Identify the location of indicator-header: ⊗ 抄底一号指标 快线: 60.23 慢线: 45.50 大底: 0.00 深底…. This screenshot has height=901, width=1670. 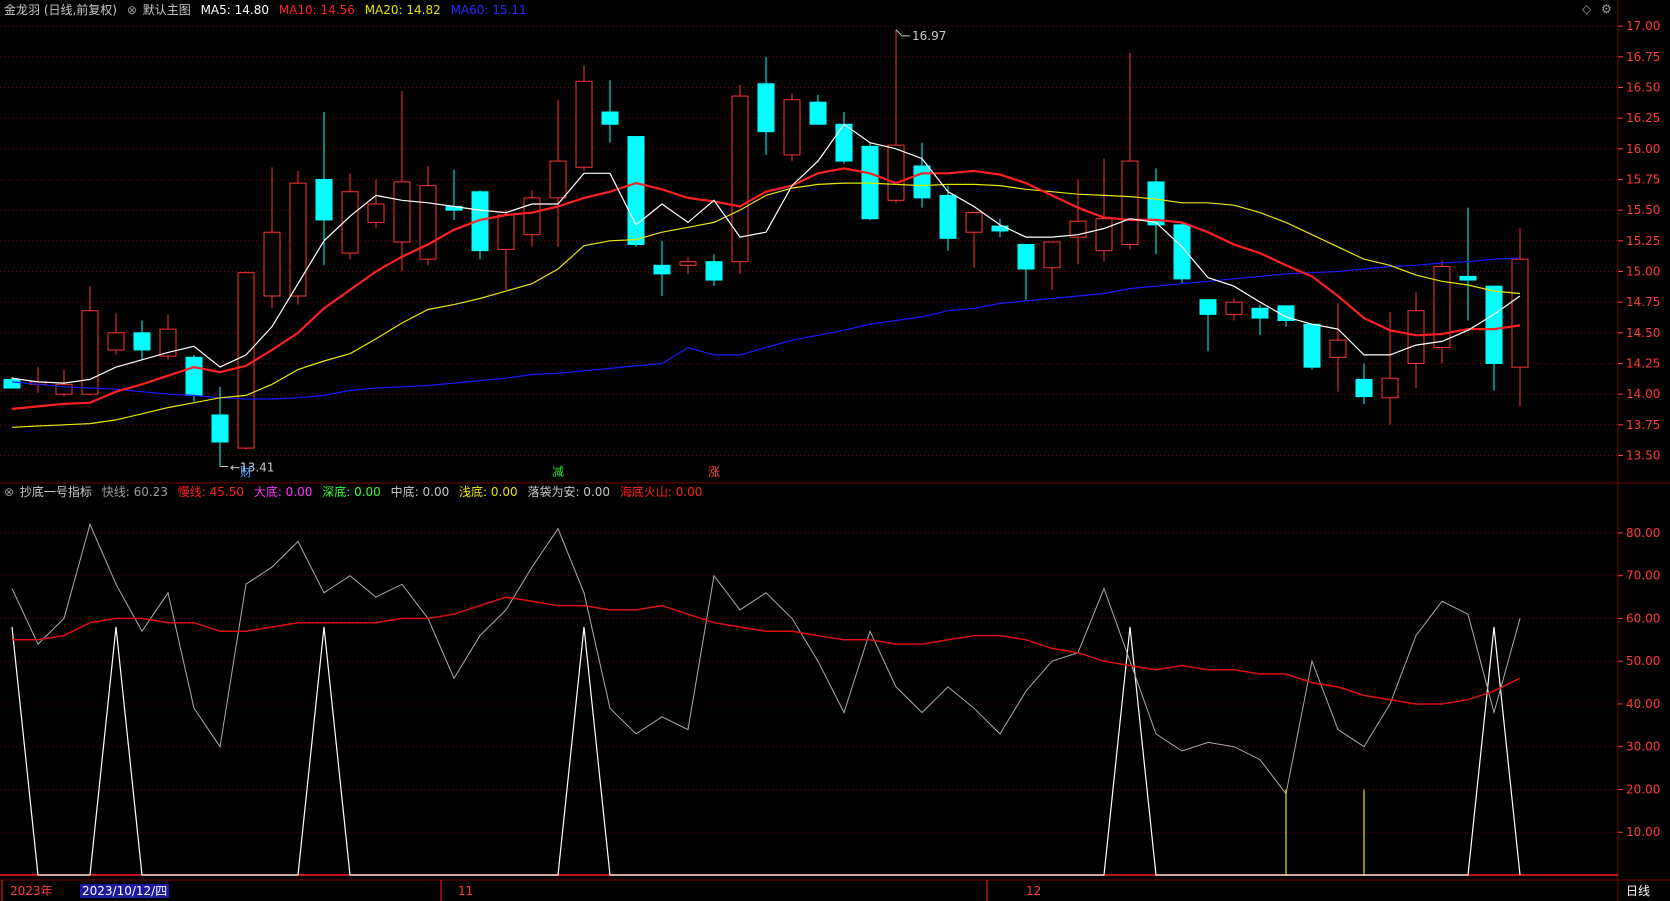
(356, 492).